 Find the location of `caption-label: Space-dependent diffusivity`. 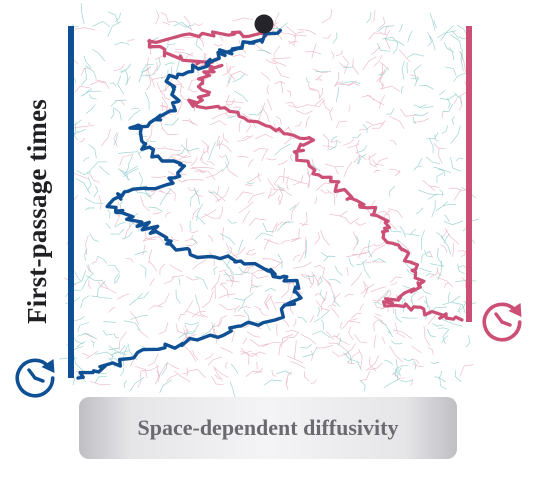

caption-label: Space-dependent diffusivity is located at coordinates (268, 427).